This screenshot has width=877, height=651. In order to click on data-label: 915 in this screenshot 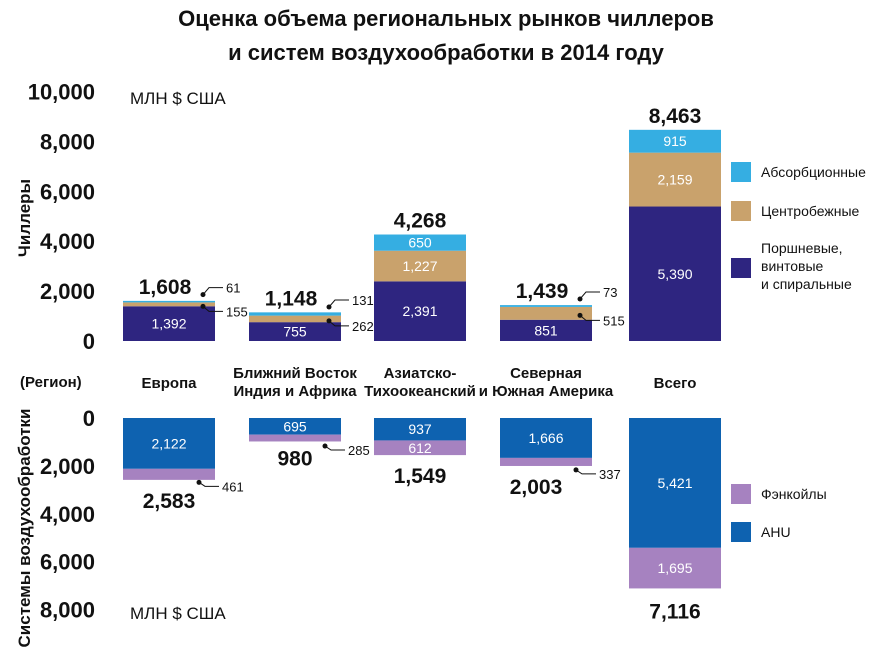, I will do `click(675, 141)`.